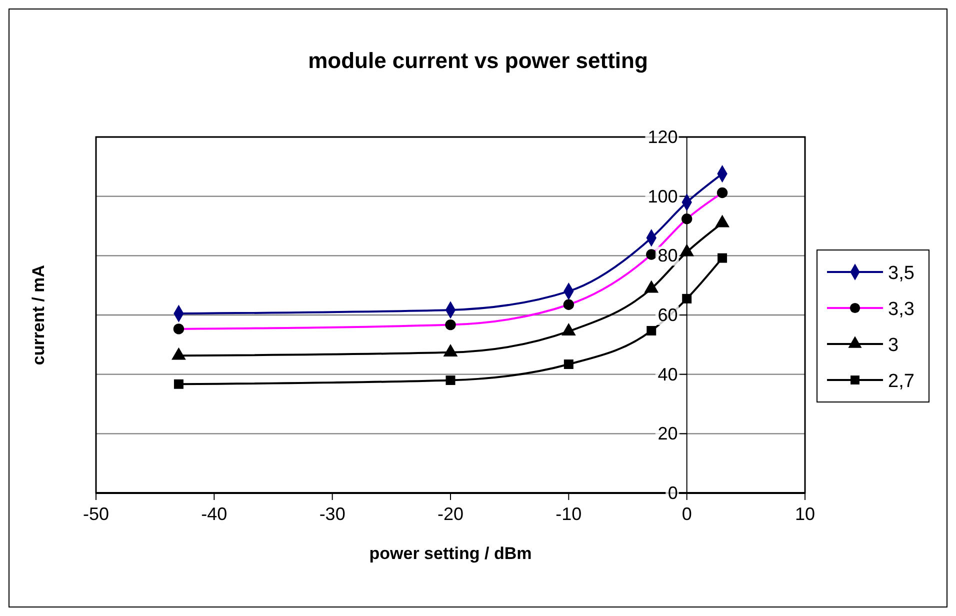 The height and width of the screenshot is (616, 956). Describe the element at coordinates (663, 196) in the screenshot. I see `y-tick-label: 100` at that location.